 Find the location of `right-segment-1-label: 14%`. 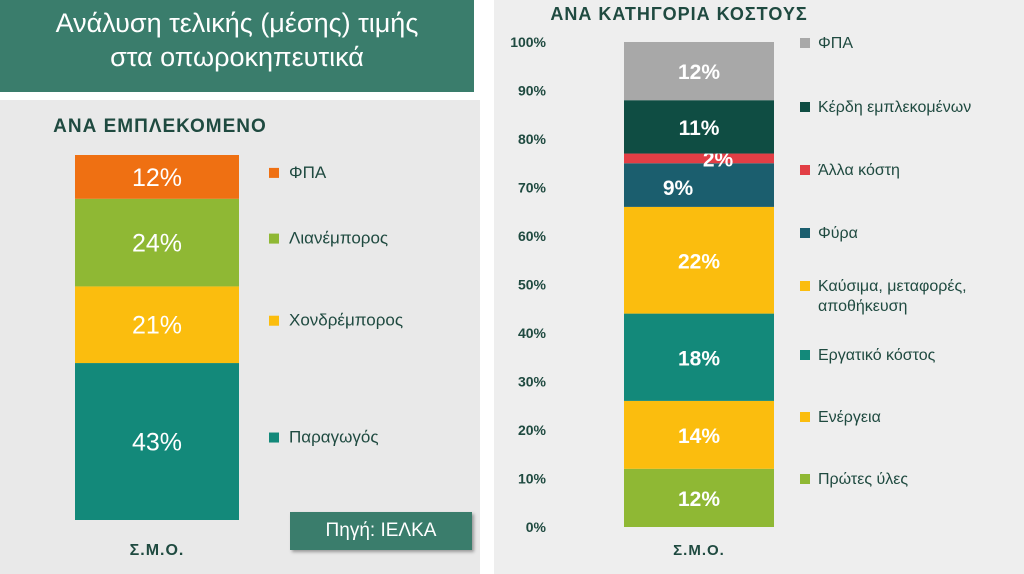

right-segment-1-label: 14% is located at coordinates (699, 436).